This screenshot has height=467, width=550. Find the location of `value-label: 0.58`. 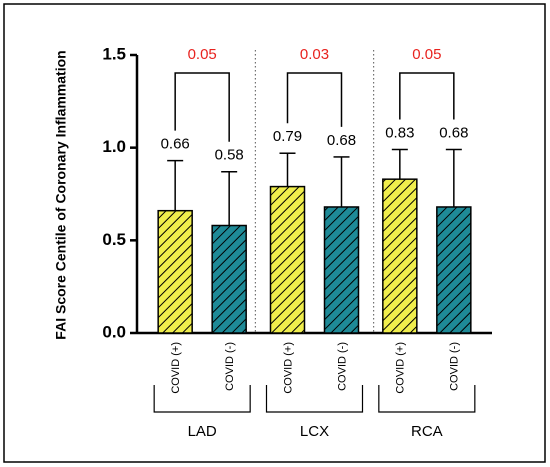

value-label: 0.58 is located at coordinates (229, 155).